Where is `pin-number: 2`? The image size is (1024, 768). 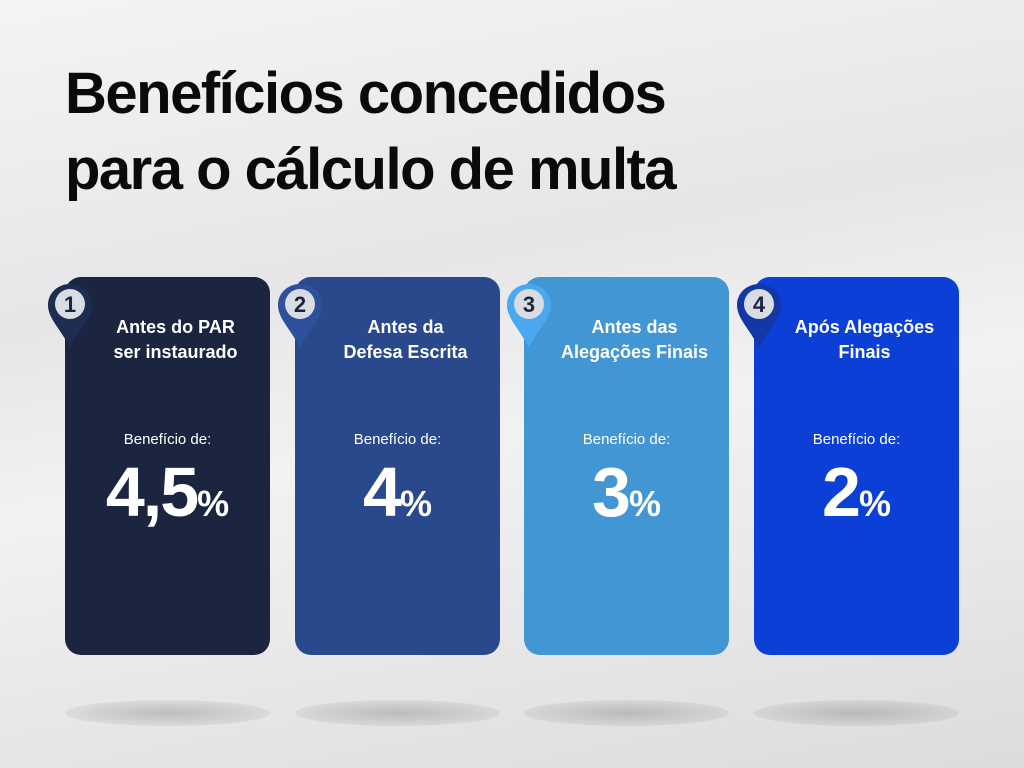
pin-number: 2 is located at coordinates (300, 304).